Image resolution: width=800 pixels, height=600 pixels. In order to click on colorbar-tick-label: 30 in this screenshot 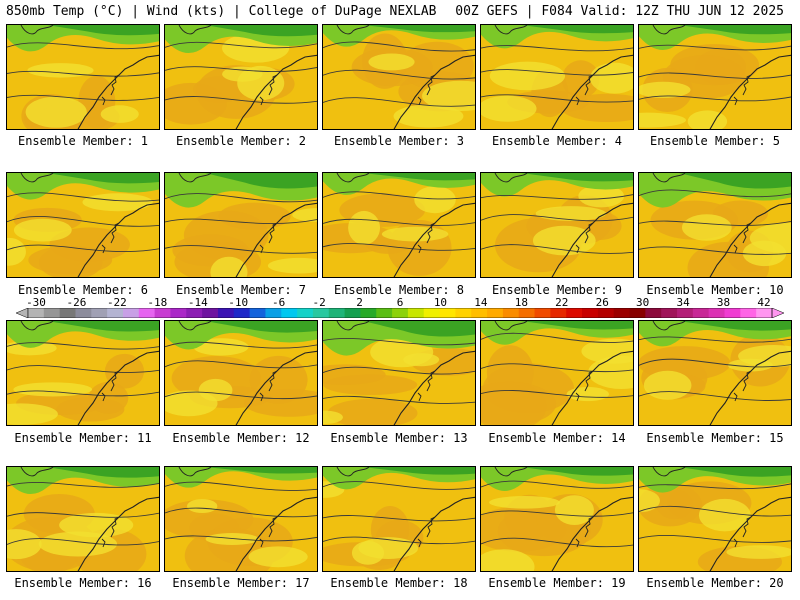, I will do `click(643, 302)`.